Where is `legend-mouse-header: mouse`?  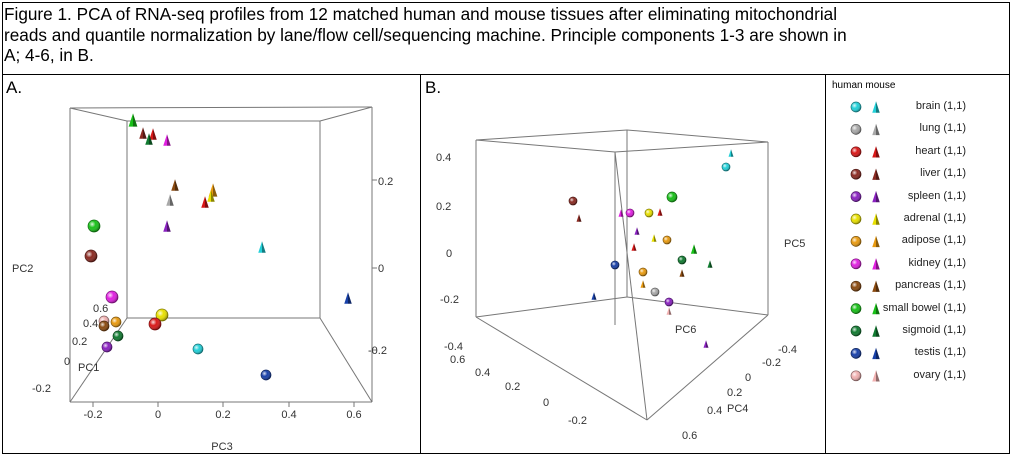
legend-mouse-header: mouse is located at coordinates (880, 85).